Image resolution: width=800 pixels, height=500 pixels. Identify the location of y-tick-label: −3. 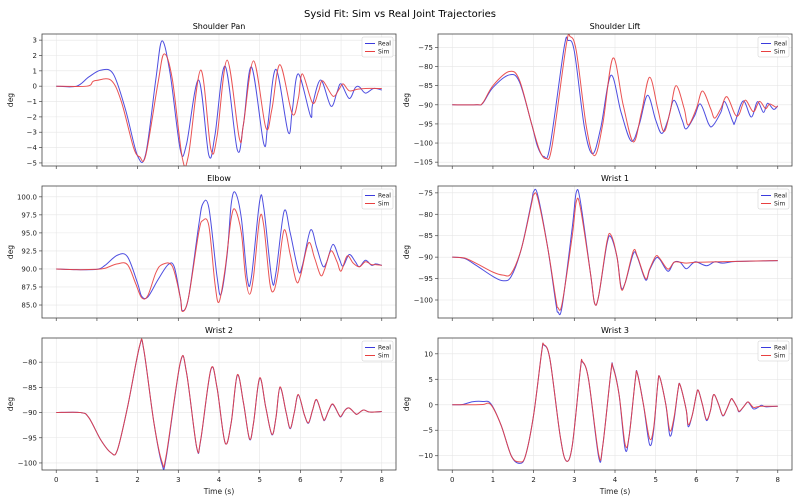
(32, 133).